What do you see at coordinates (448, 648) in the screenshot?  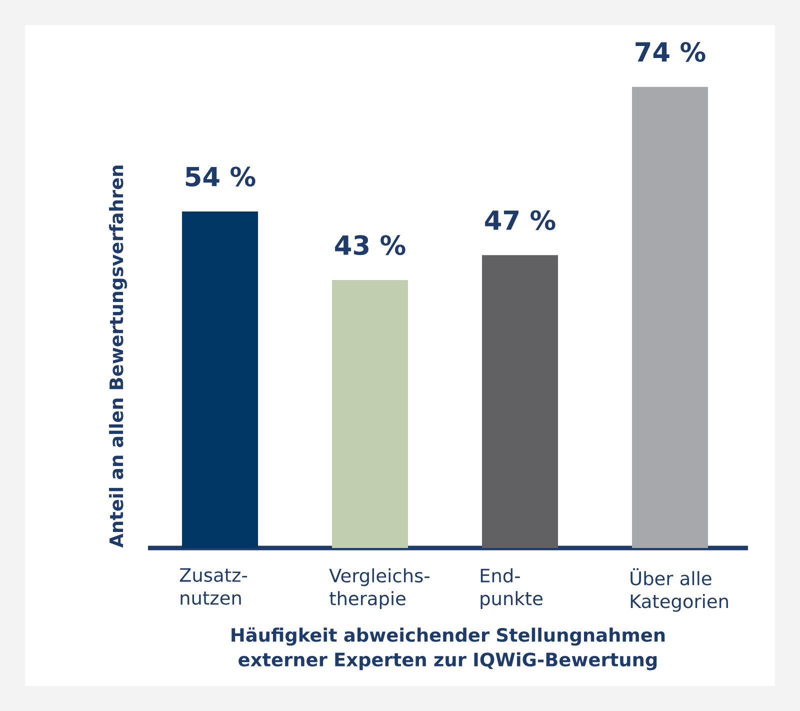 I see `x-axis-title: Häufigkeit abweichender Stellungnahmen externer Experten zur IQWiG-Bewertung` at bounding box center [448, 648].